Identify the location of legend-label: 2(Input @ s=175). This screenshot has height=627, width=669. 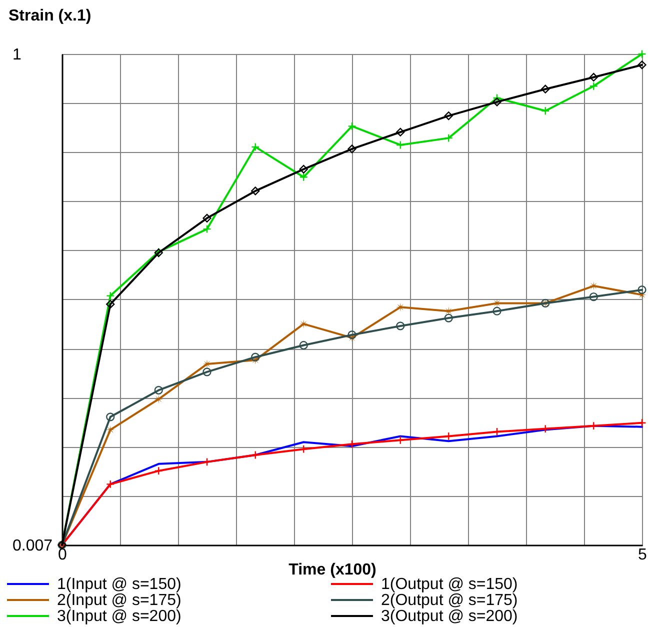
(119, 600).